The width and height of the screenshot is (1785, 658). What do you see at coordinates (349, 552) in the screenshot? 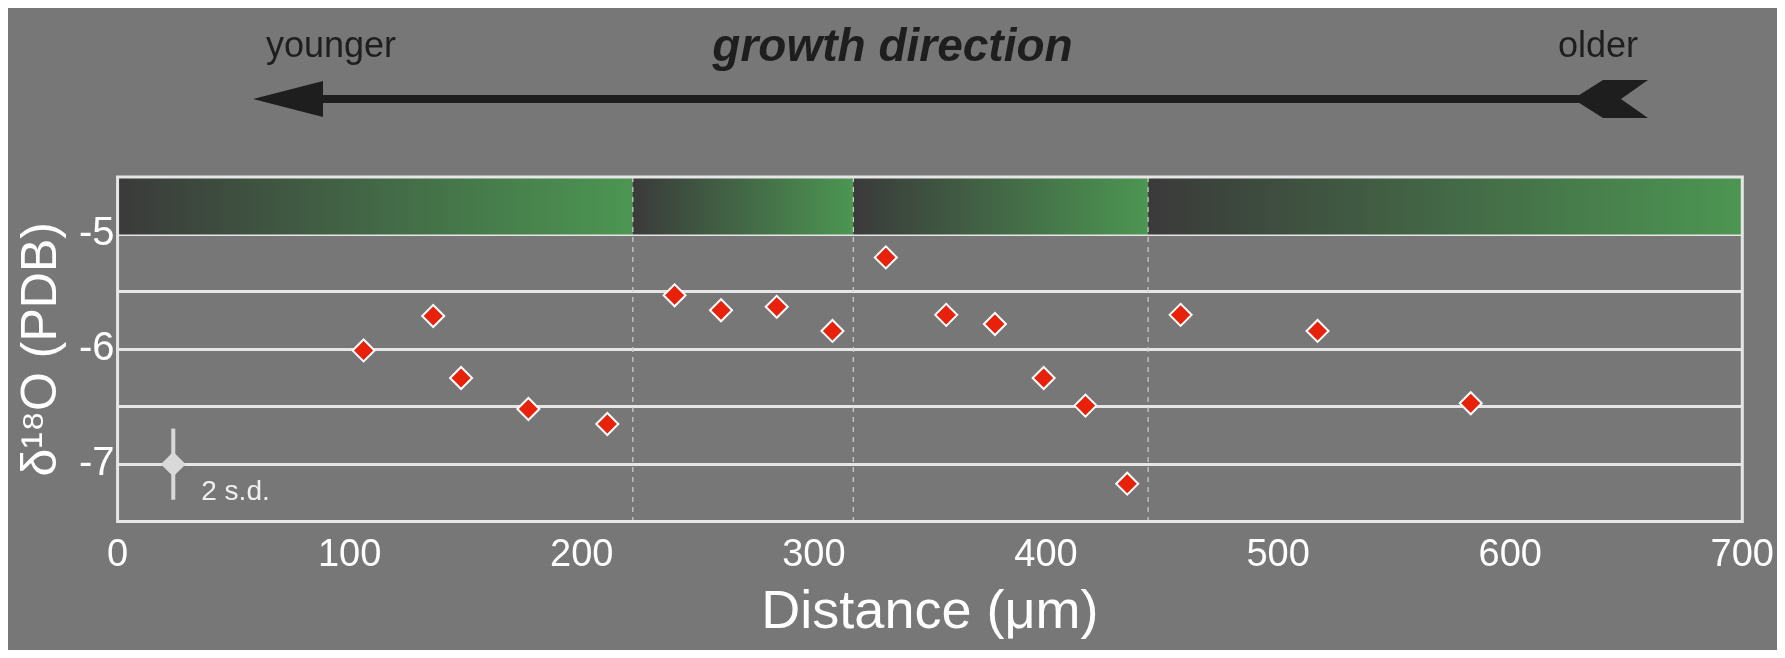
I see `x-tick-label: 100` at bounding box center [349, 552].